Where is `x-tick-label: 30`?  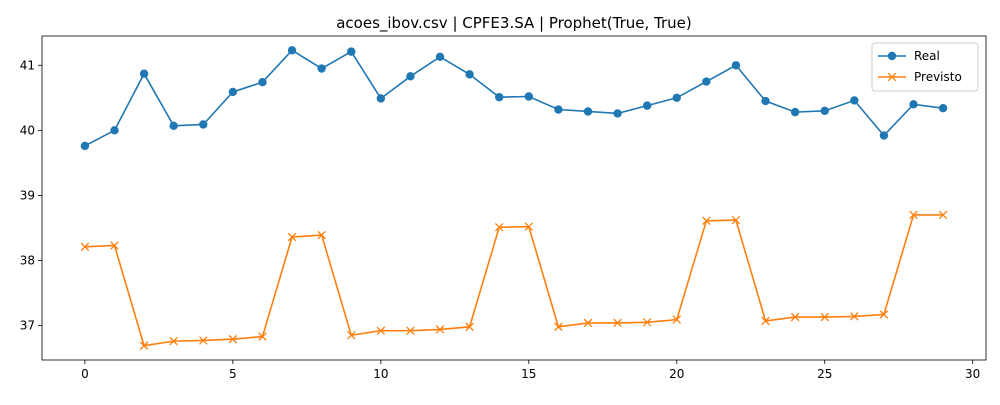 x-tick-label: 30 is located at coordinates (972, 374).